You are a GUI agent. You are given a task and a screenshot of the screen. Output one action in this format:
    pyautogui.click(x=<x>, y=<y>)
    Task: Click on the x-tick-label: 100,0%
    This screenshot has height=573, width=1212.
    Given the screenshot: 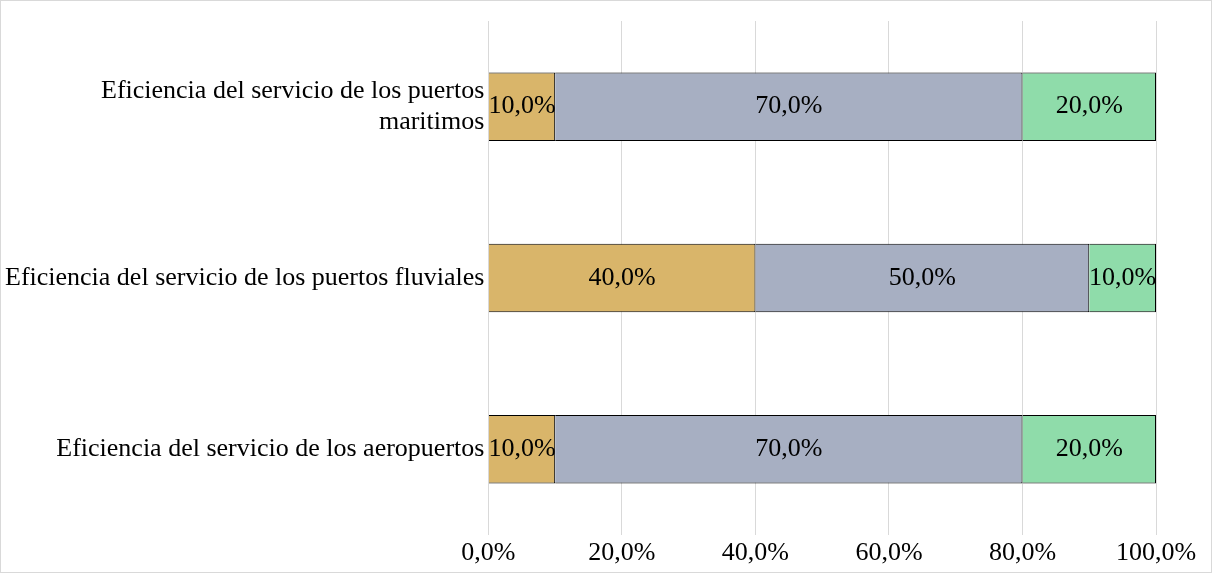 What is the action you would take?
    pyautogui.click(x=1156, y=552)
    